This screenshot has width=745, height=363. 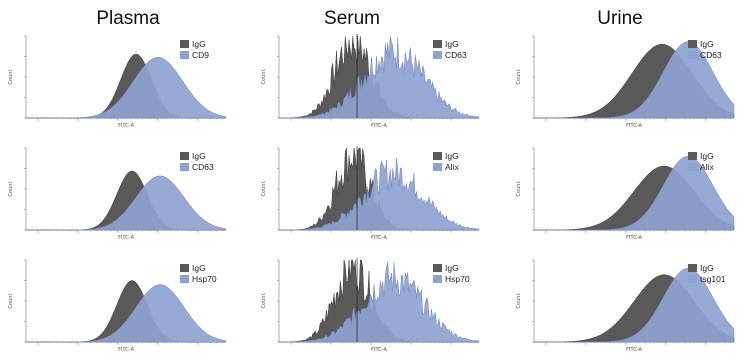 What do you see at coordinates (713, 279) in the screenshot?
I see `legend-label: tsg101` at bounding box center [713, 279].